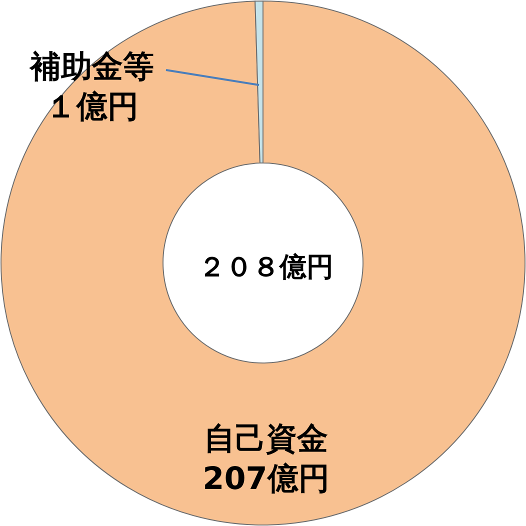 This screenshot has height=526, width=526. Describe the element at coordinates (266, 439) in the screenshot. I see `slice-label: 自己資金` at that location.